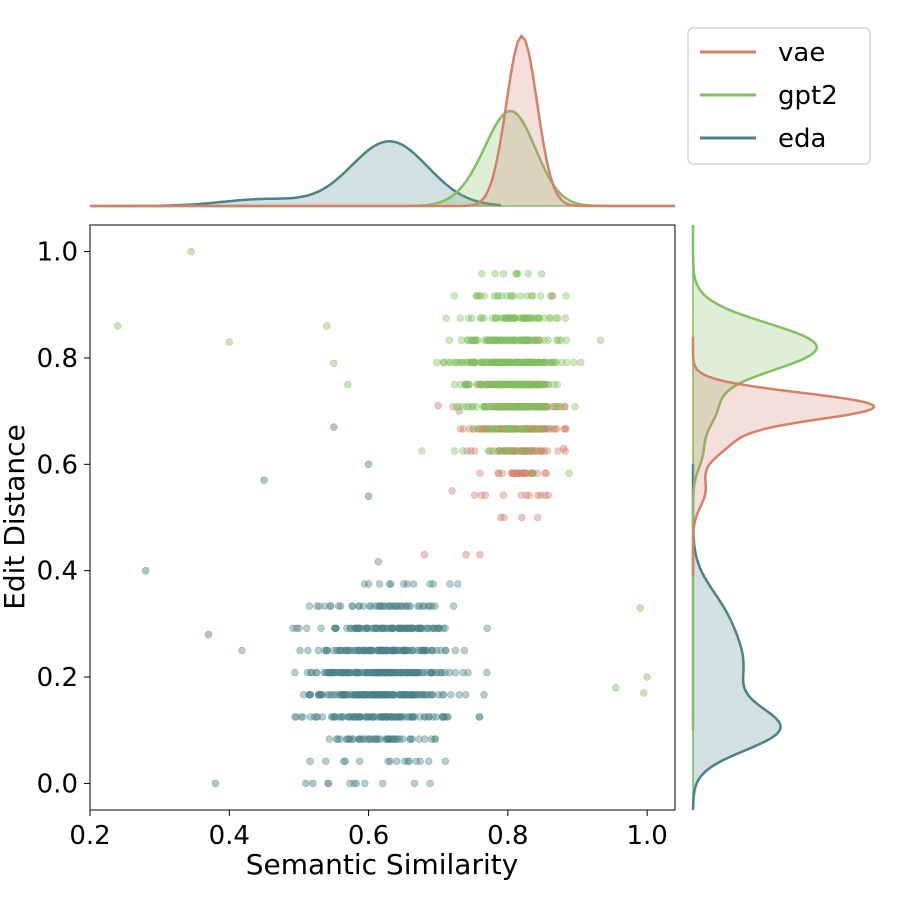 The width and height of the screenshot is (900, 900). What do you see at coordinates (382, 864) in the screenshot?
I see `x-axis-title: Semantic Similarity` at bounding box center [382, 864].